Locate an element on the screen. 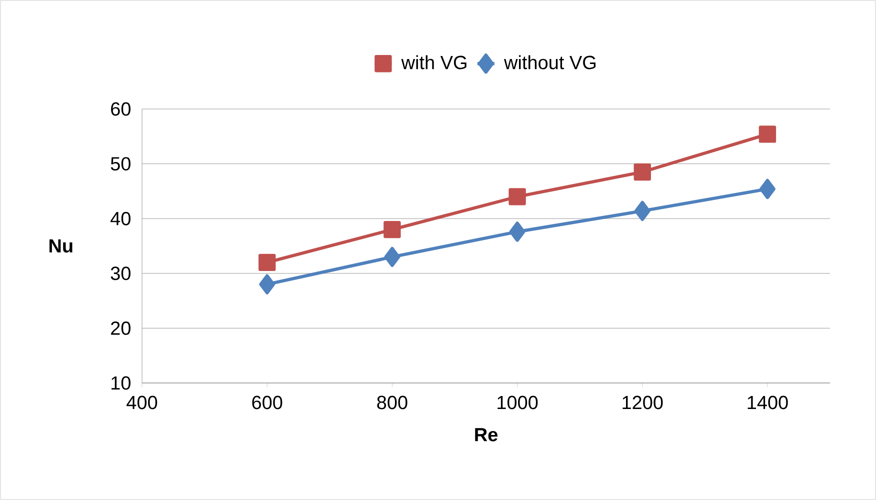 This screenshot has height=500, width=876. y-tick-label: 50 is located at coordinates (120, 164).